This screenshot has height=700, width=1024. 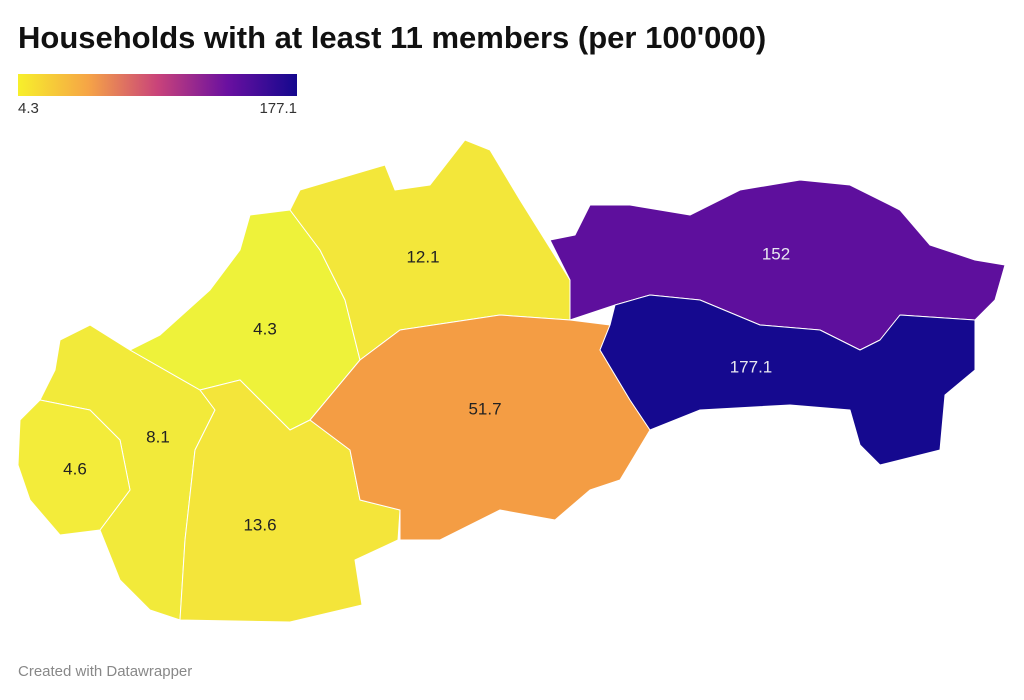 What do you see at coordinates (158, 436) in the screenshot?
I see `region-label: 8.1` at bounding box center [158, 436].